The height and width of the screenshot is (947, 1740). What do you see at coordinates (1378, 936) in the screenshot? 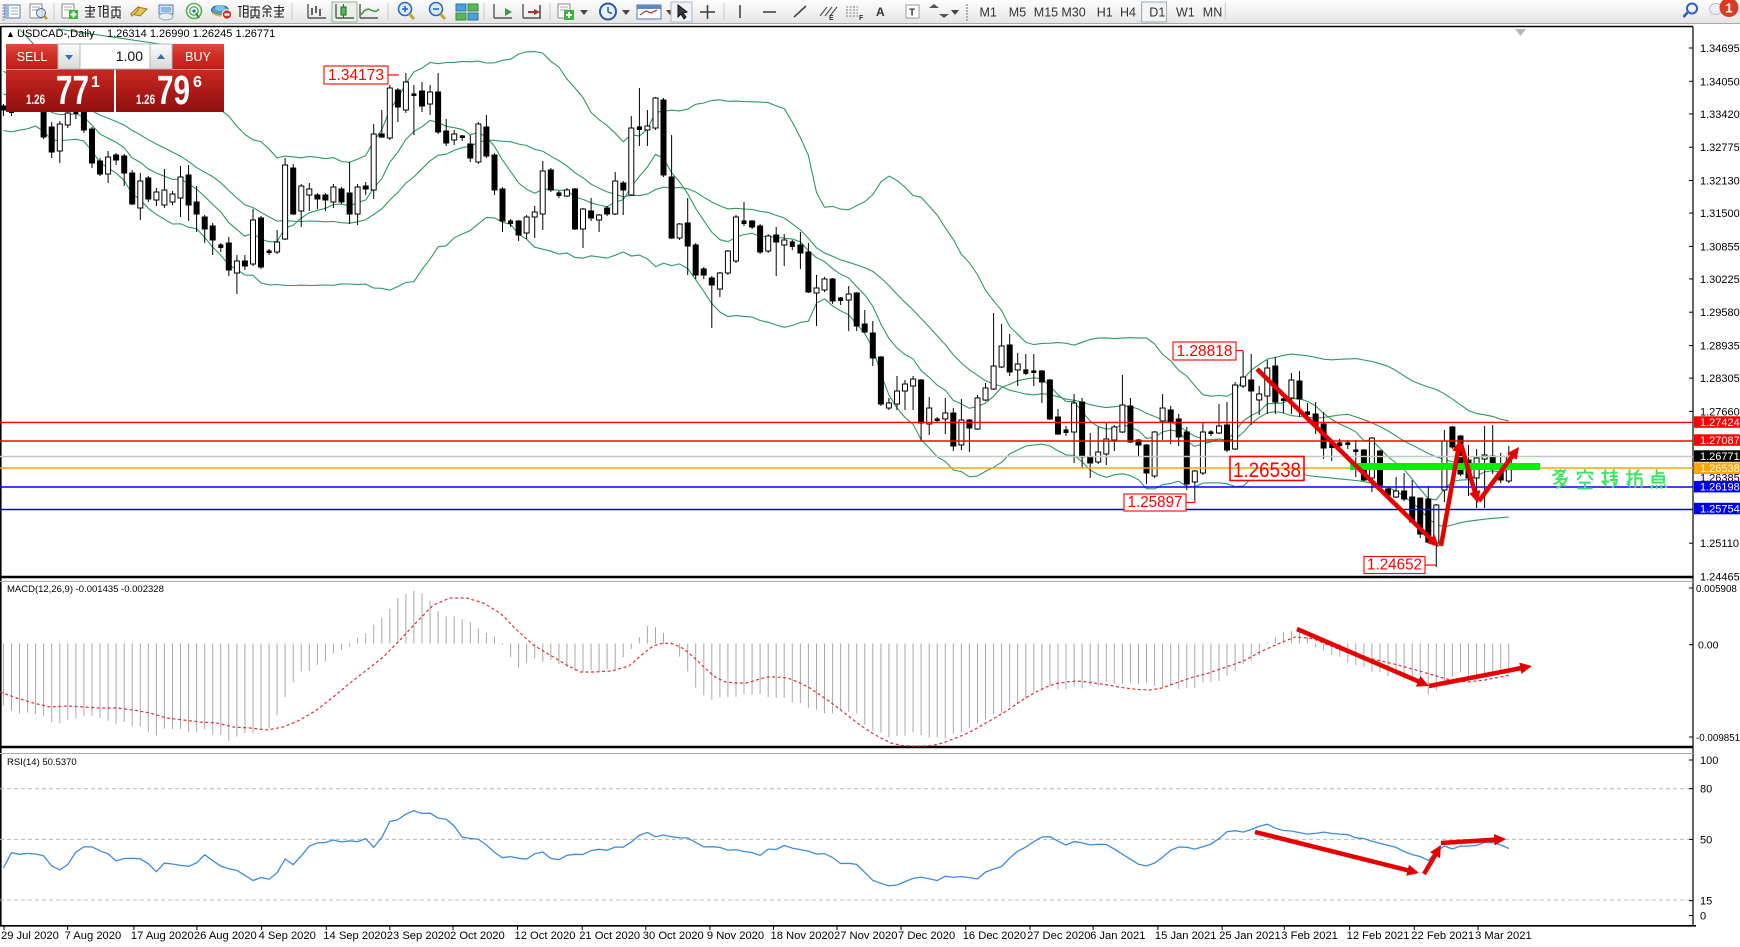
I see `svg-text: 12 Feb 2021` at bounding box center [1378, 936].